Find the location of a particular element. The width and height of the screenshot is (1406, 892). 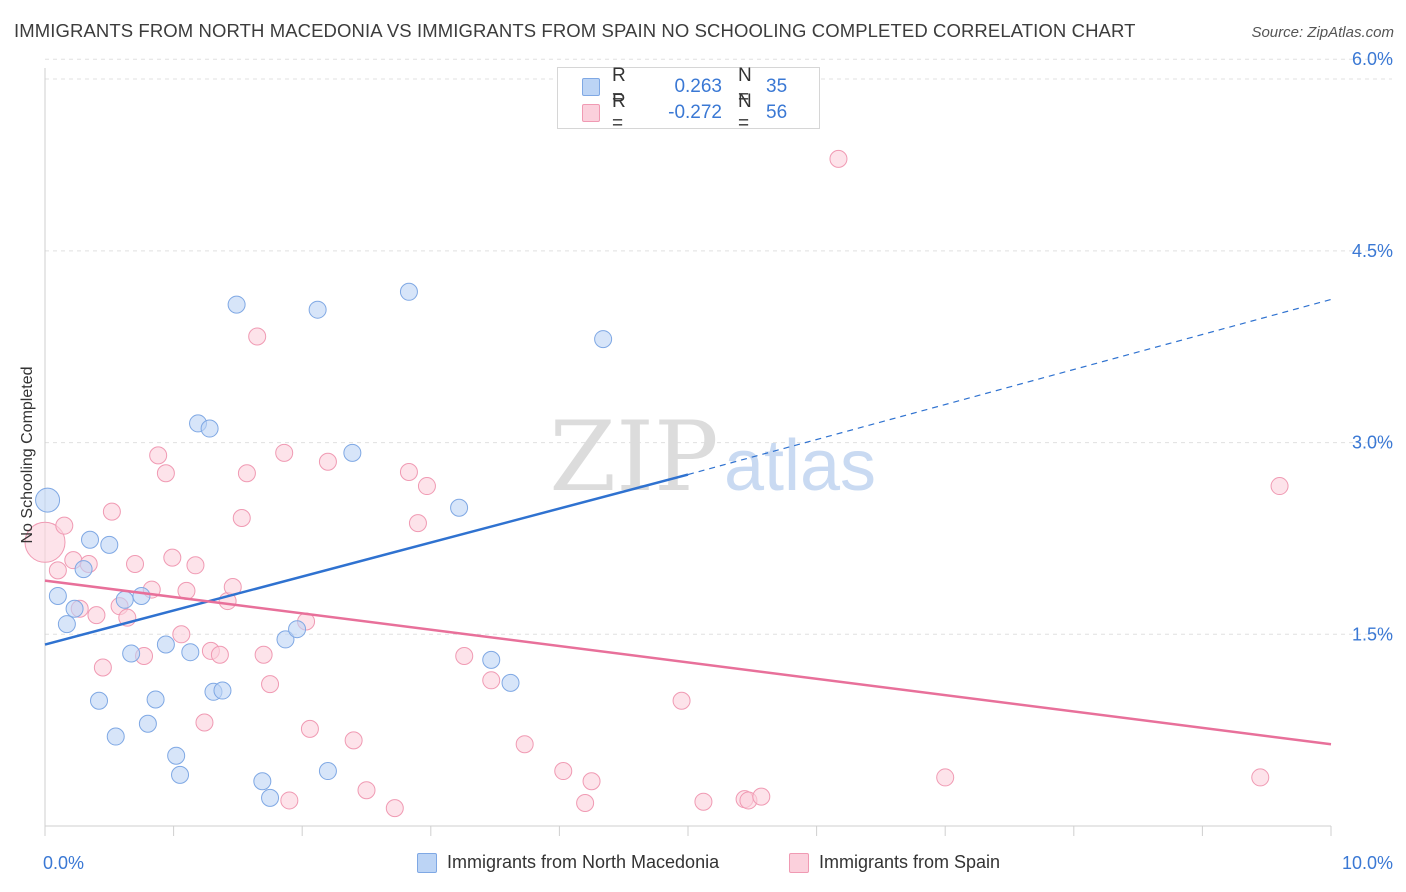

y-tick-label: 6.0% is located at coordinates (1372, 59).